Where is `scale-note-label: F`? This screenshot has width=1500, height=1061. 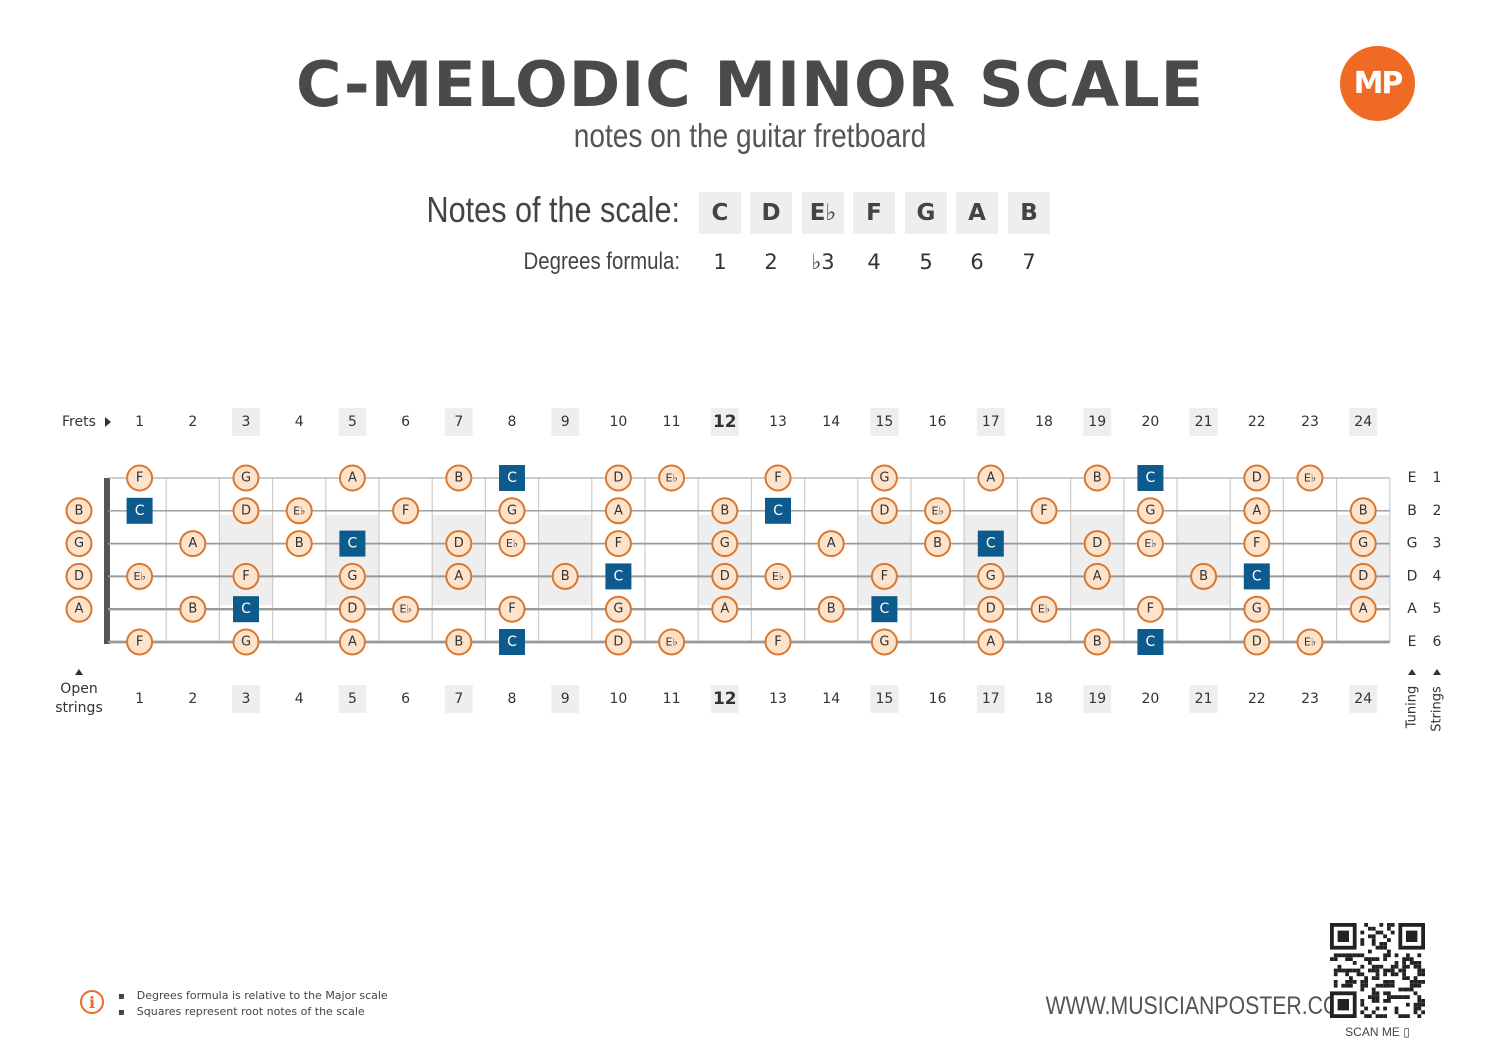 scale-note-label: F is located at coordinates (777, 478).